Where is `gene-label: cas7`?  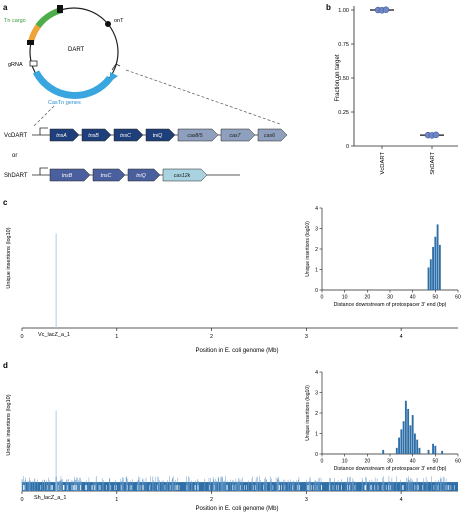 gene-label: cas7 is located at coordinates (236, 136).